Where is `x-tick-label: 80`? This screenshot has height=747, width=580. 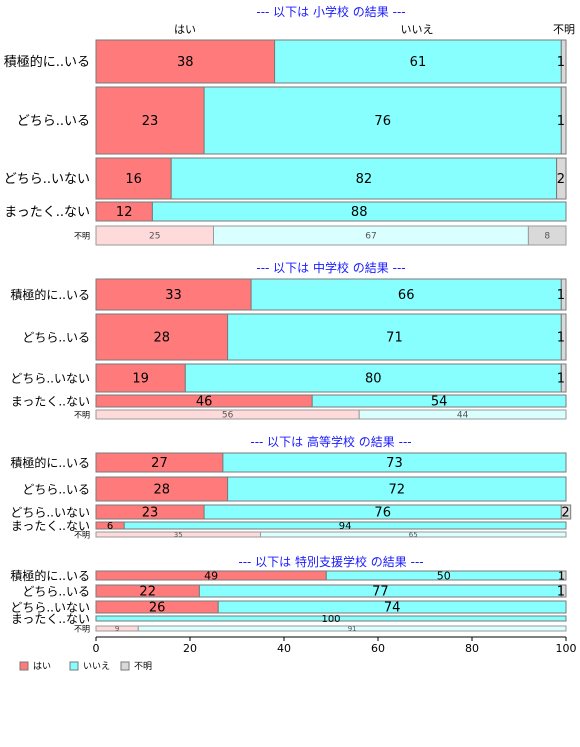
x-tick-label: 80 is located at coordinates (472, 648).